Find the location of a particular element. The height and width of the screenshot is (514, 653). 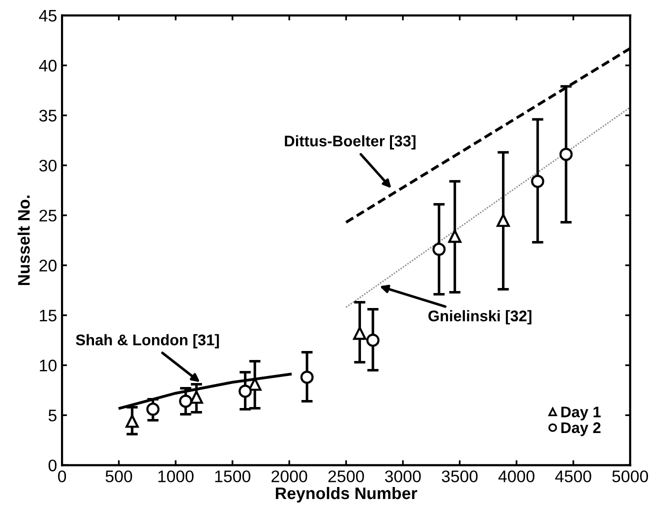

y-tick-label: 10 is located at coordinates (48, 366).